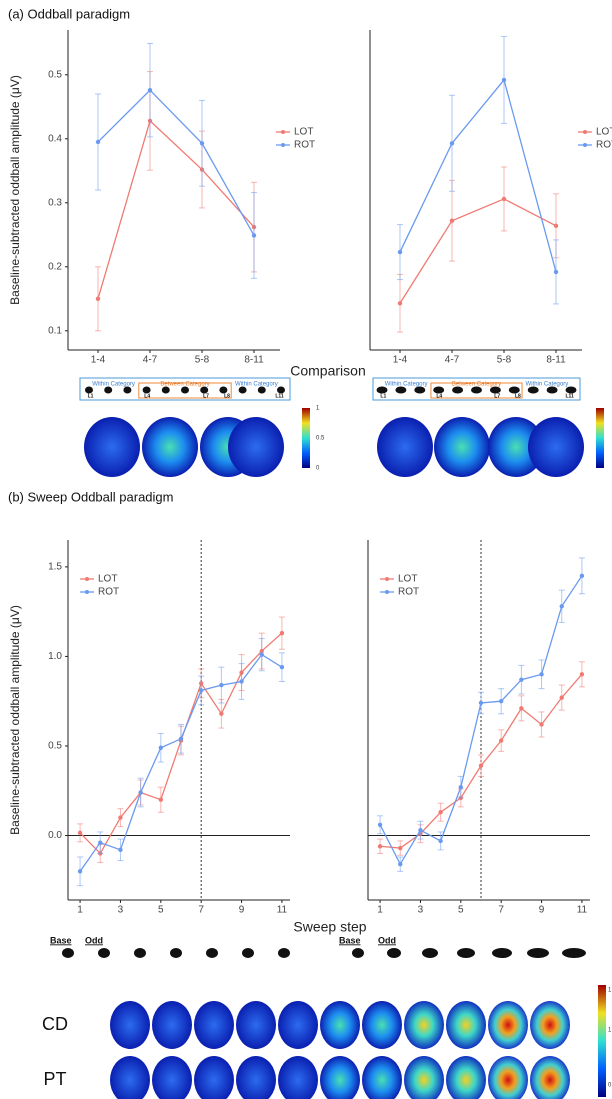 The height and width of the screenshot is (1099, 612). Describe the element at coordinates (147, 396) in the screenshot. I see `strip-label: L4` at that location.